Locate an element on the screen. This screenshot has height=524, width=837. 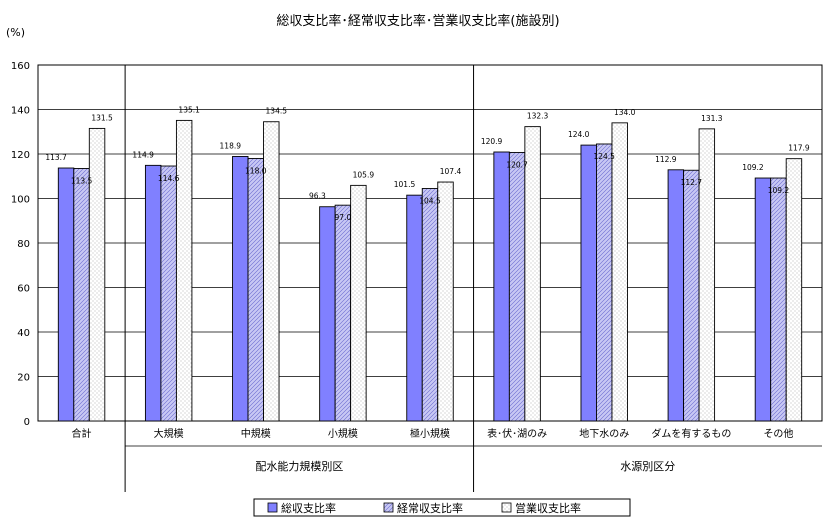
data-label: 97.0 is located at coordinates (343, 217).